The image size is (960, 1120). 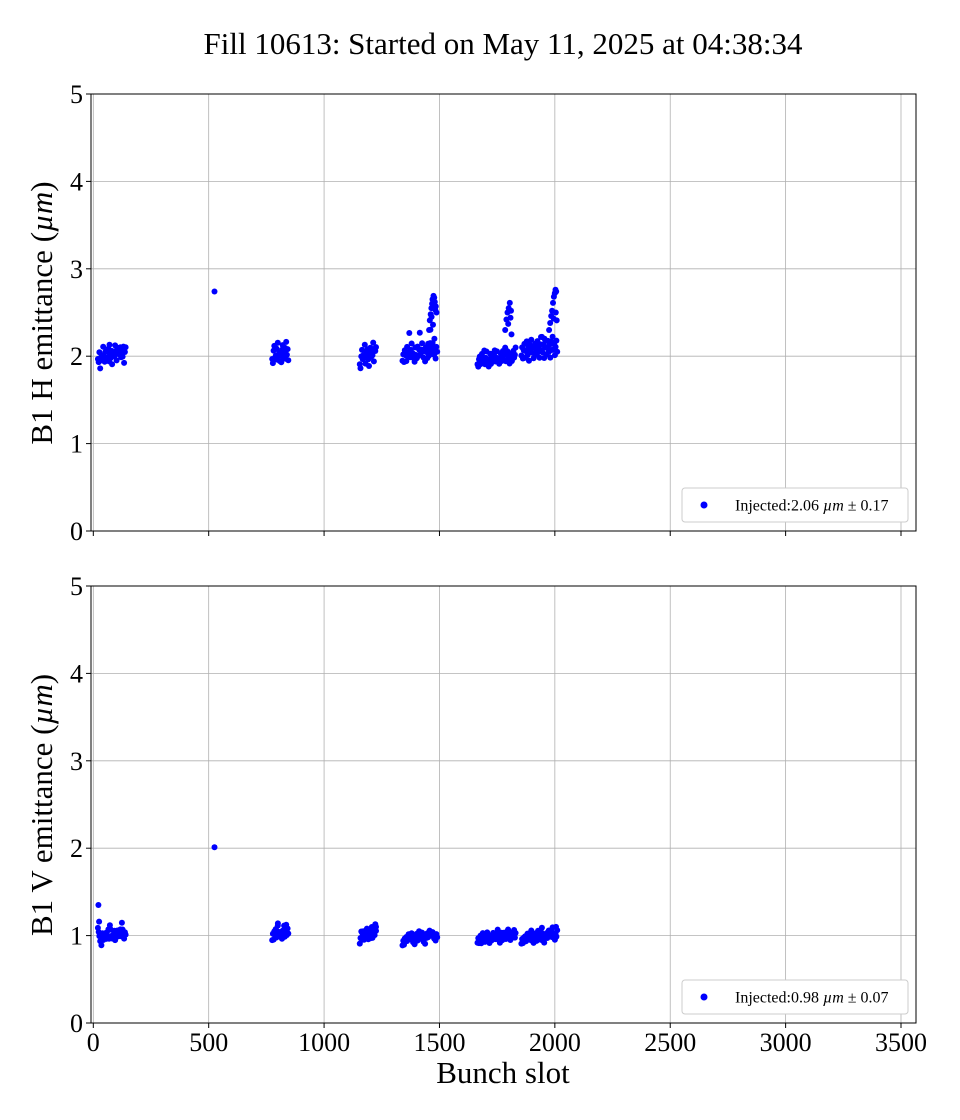 What do you see at coordinates (503, 1072) in the screenshot?
I see `x-axis-label: Bunch slot` at bounding box center [503, 1072].